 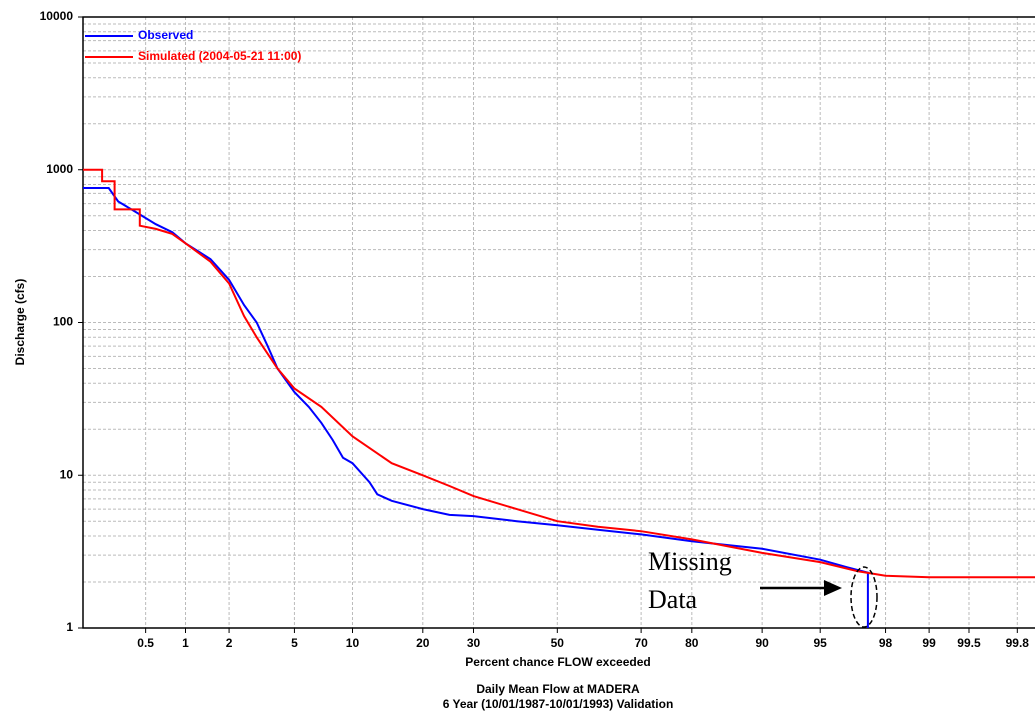 What do you see at coordinates (57, 16) in the screenshot?
I see `y-tick-label: 10000` at bounding box center [57, 16].